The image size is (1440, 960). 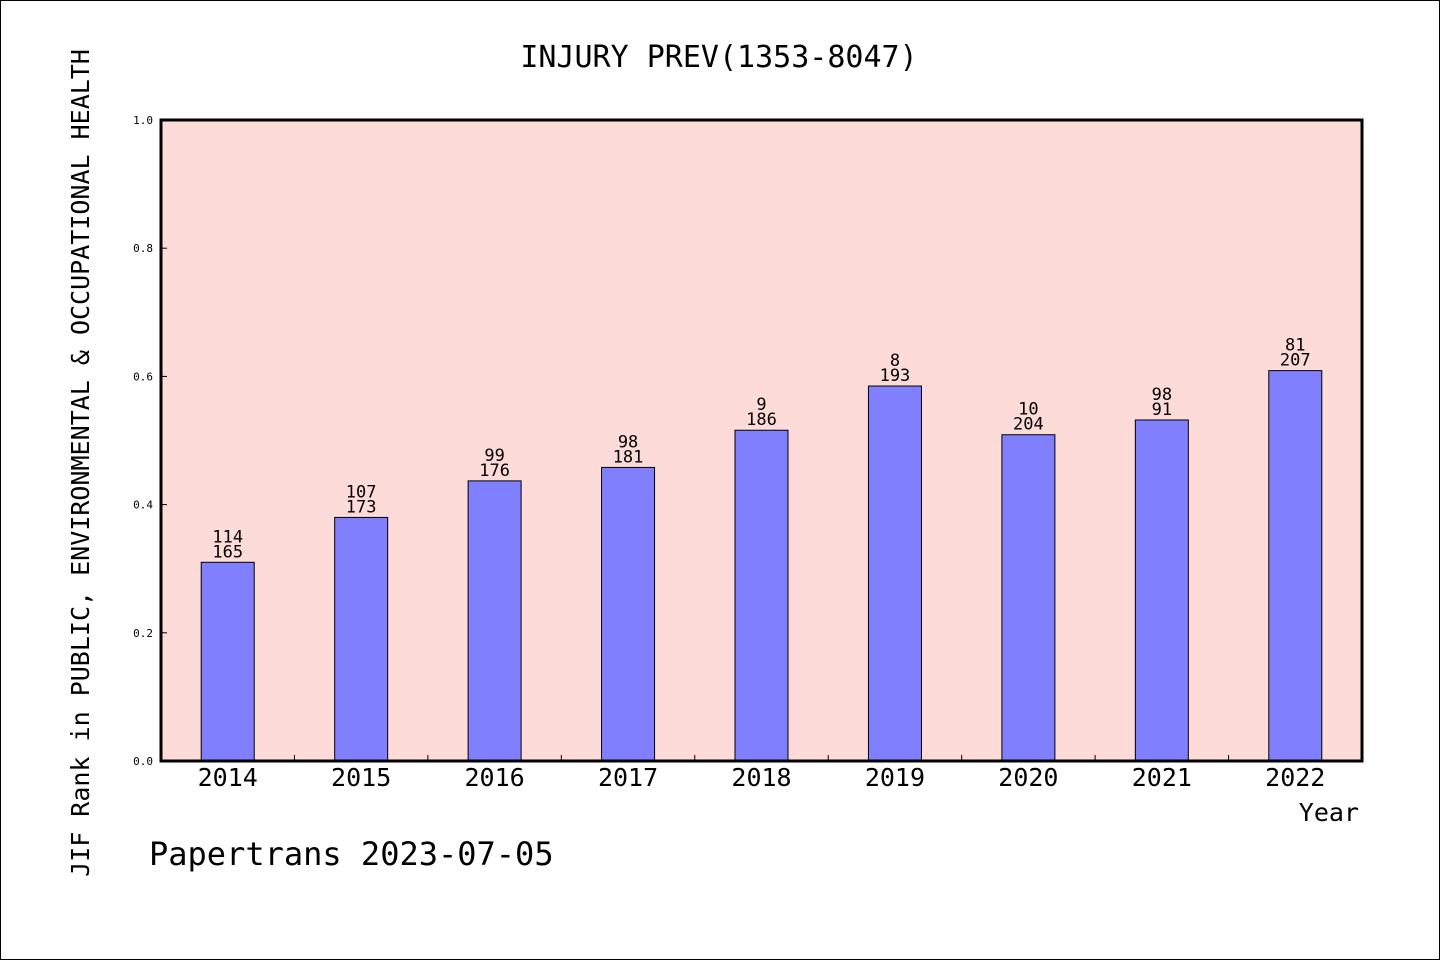 I want to click on x-tick-label: 2016, so click(x=495, y=777).